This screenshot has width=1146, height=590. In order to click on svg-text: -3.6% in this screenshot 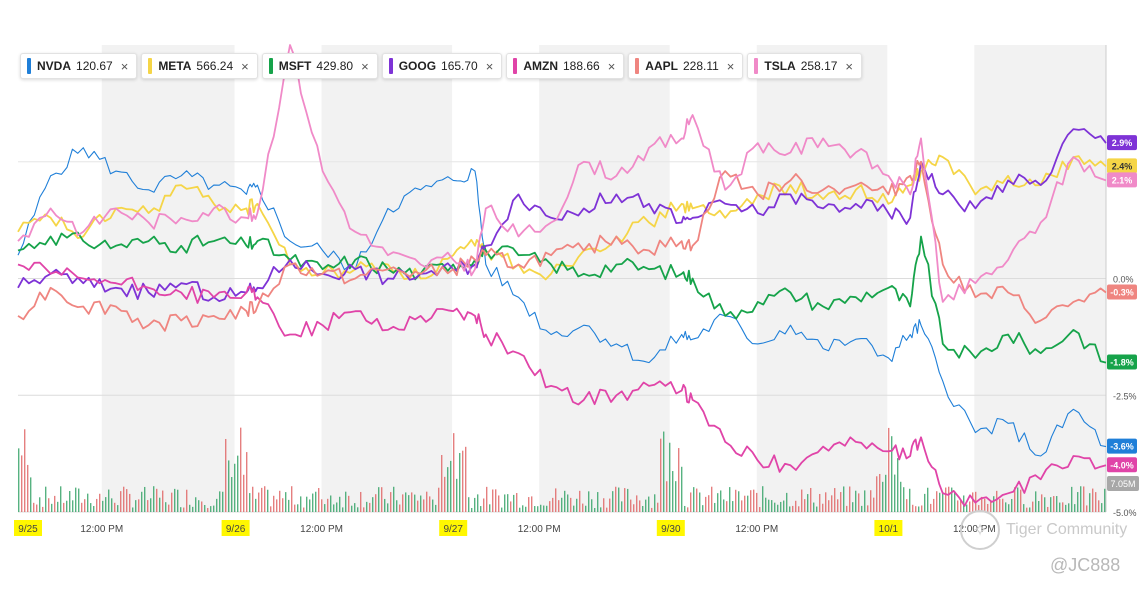, I will do `click(1122, 447)`.